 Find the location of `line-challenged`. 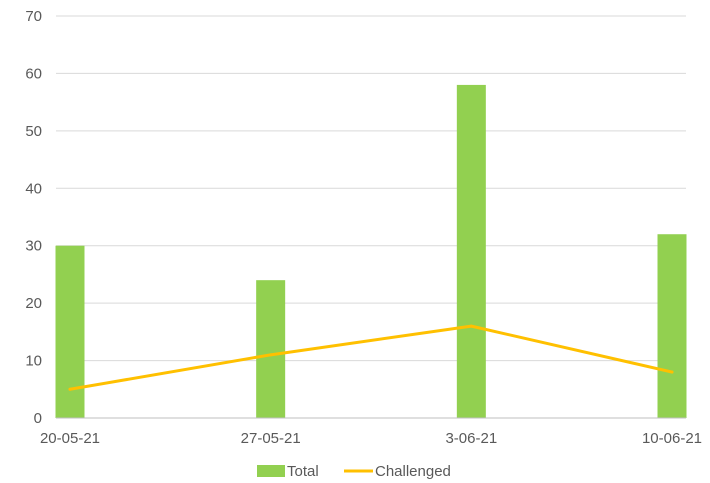

line-challenged is located at coordinates (371, 357).